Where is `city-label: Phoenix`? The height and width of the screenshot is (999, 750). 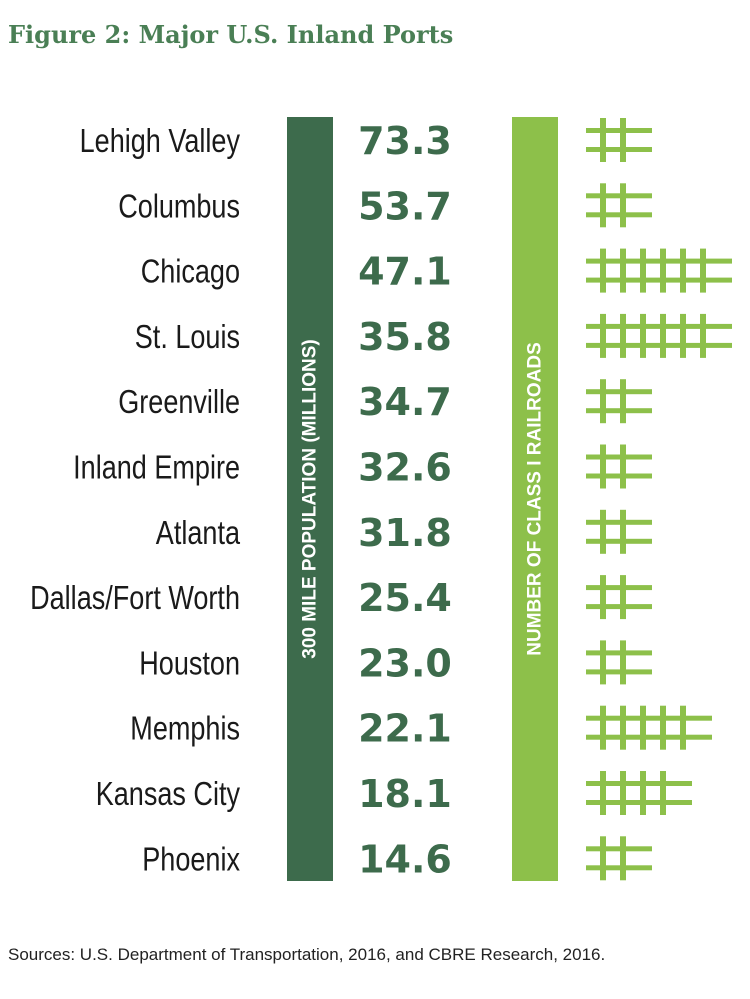
city-label: Phoenix is located at coordinates (191, 860).